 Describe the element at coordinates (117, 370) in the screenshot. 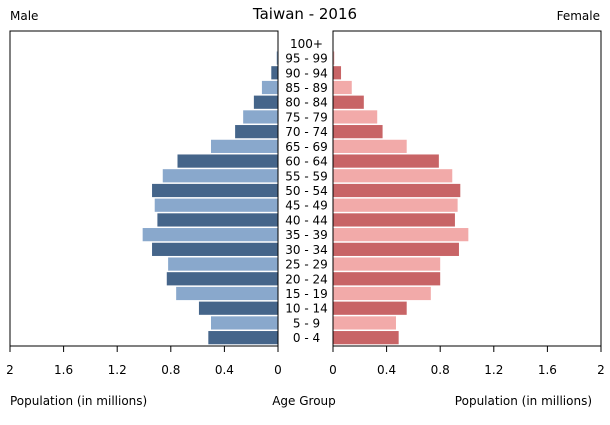

I see `male-tick-label: 1.2` at that location.